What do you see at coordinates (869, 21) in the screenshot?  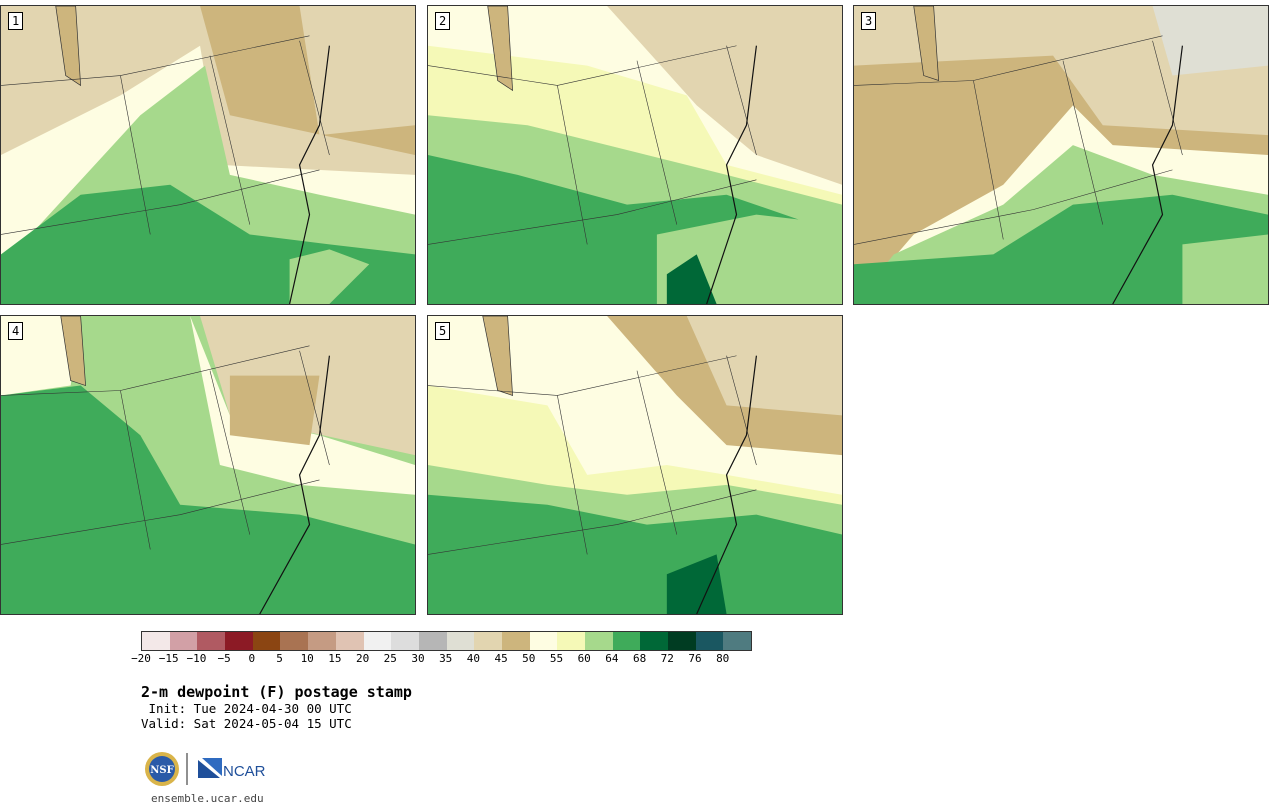 I see `panel-number: 3` at bounding box center [869, 21].